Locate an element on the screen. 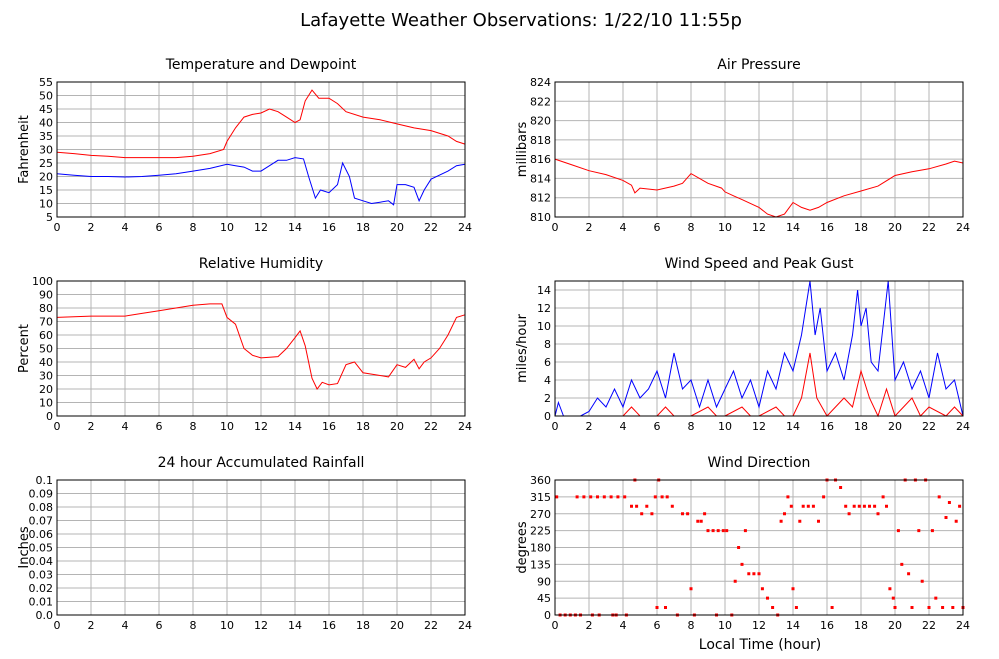  y-tick-label: 90 is located at coordinates (46, 295).